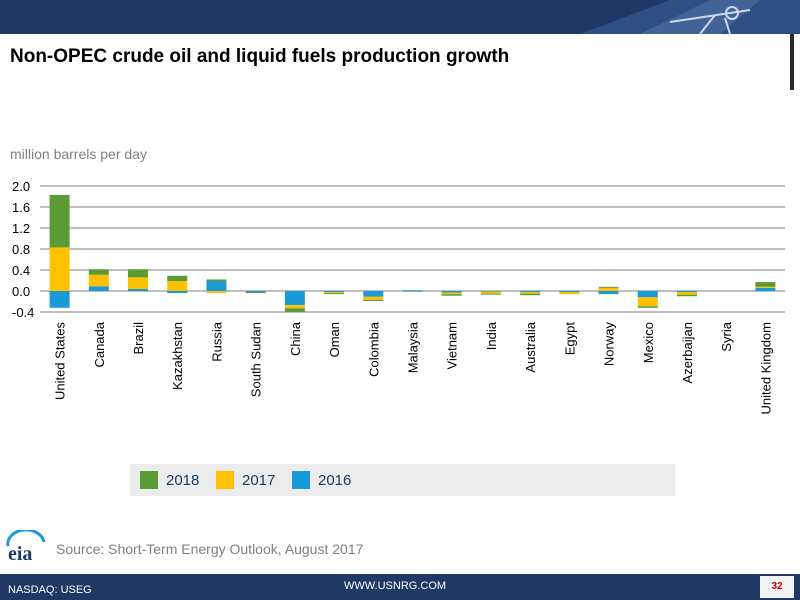 The height and width of the screenshot is (600, 800). What do you see at coordinates (295, 338) in the screenshot?
I see `x-tick-label: China` at bounding box center [295, 338].